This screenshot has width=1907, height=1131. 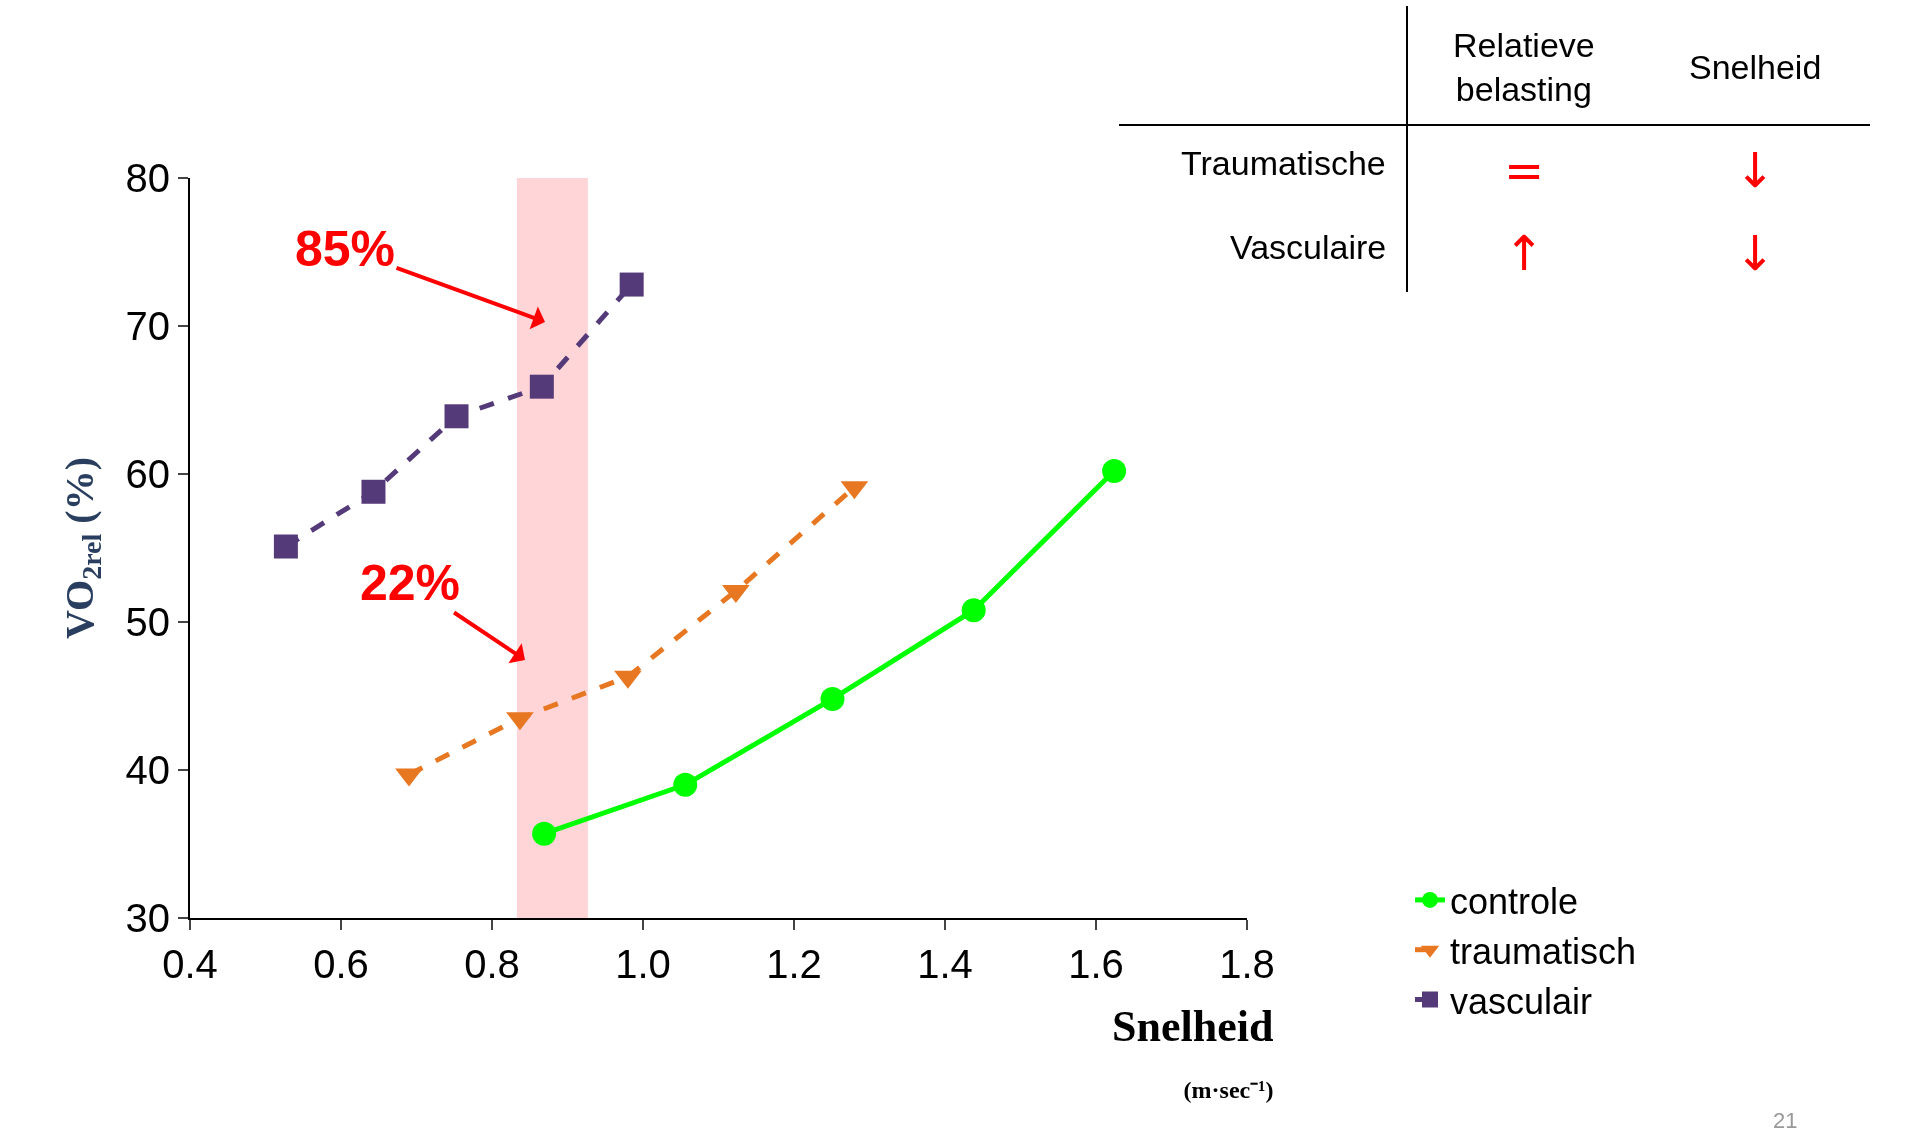 I want to click on y-tick-label: 70, so click(x=147, y=326).